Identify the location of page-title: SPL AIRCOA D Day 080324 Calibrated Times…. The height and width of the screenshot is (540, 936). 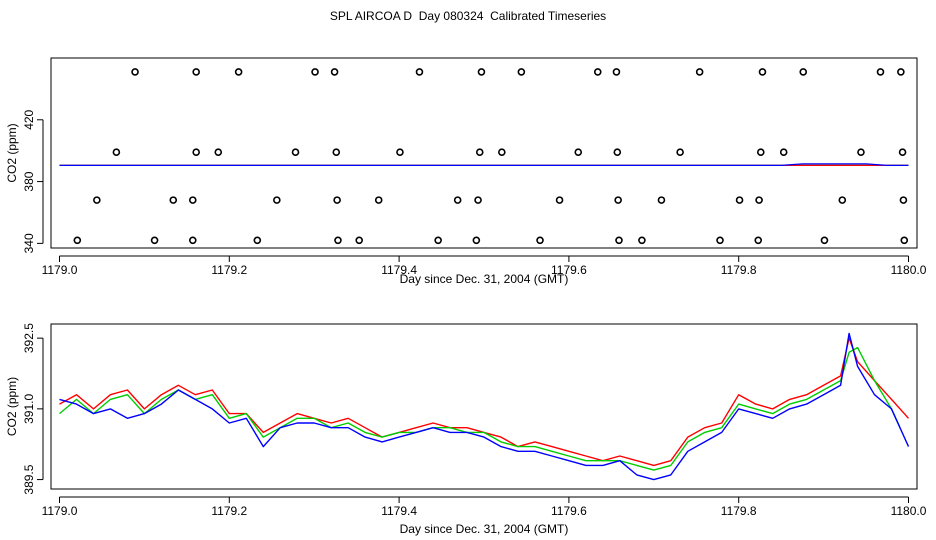
(468, 16).